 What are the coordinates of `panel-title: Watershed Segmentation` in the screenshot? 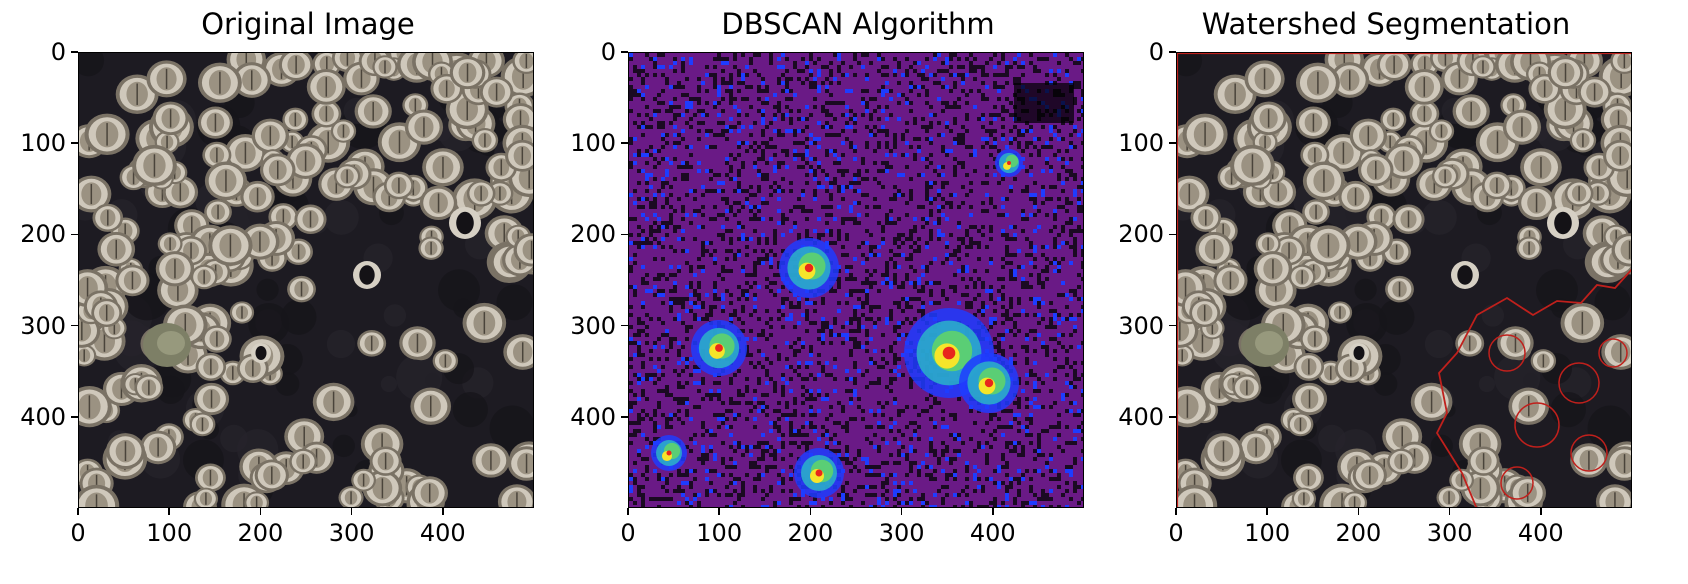 It's located at (1386, 24).